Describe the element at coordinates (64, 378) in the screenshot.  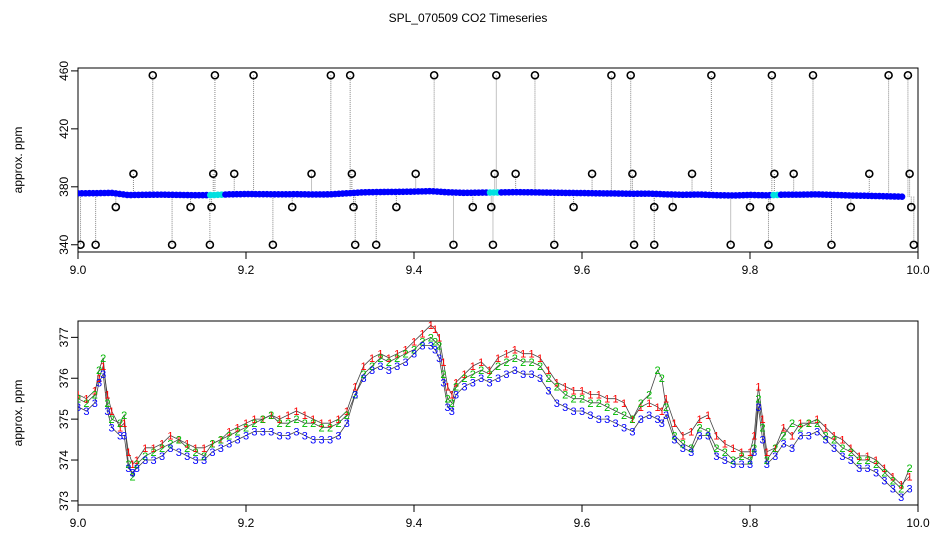
I see `y-tick-label: 376` at that location.